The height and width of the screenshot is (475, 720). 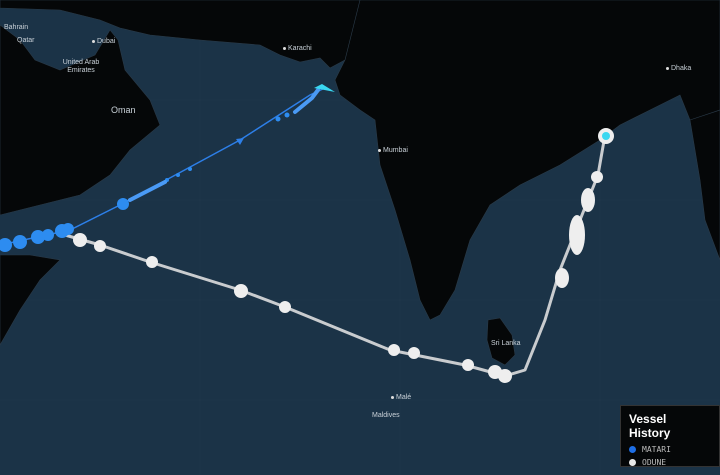 I want to click on land-myanmar, so click(x=704, y=185).